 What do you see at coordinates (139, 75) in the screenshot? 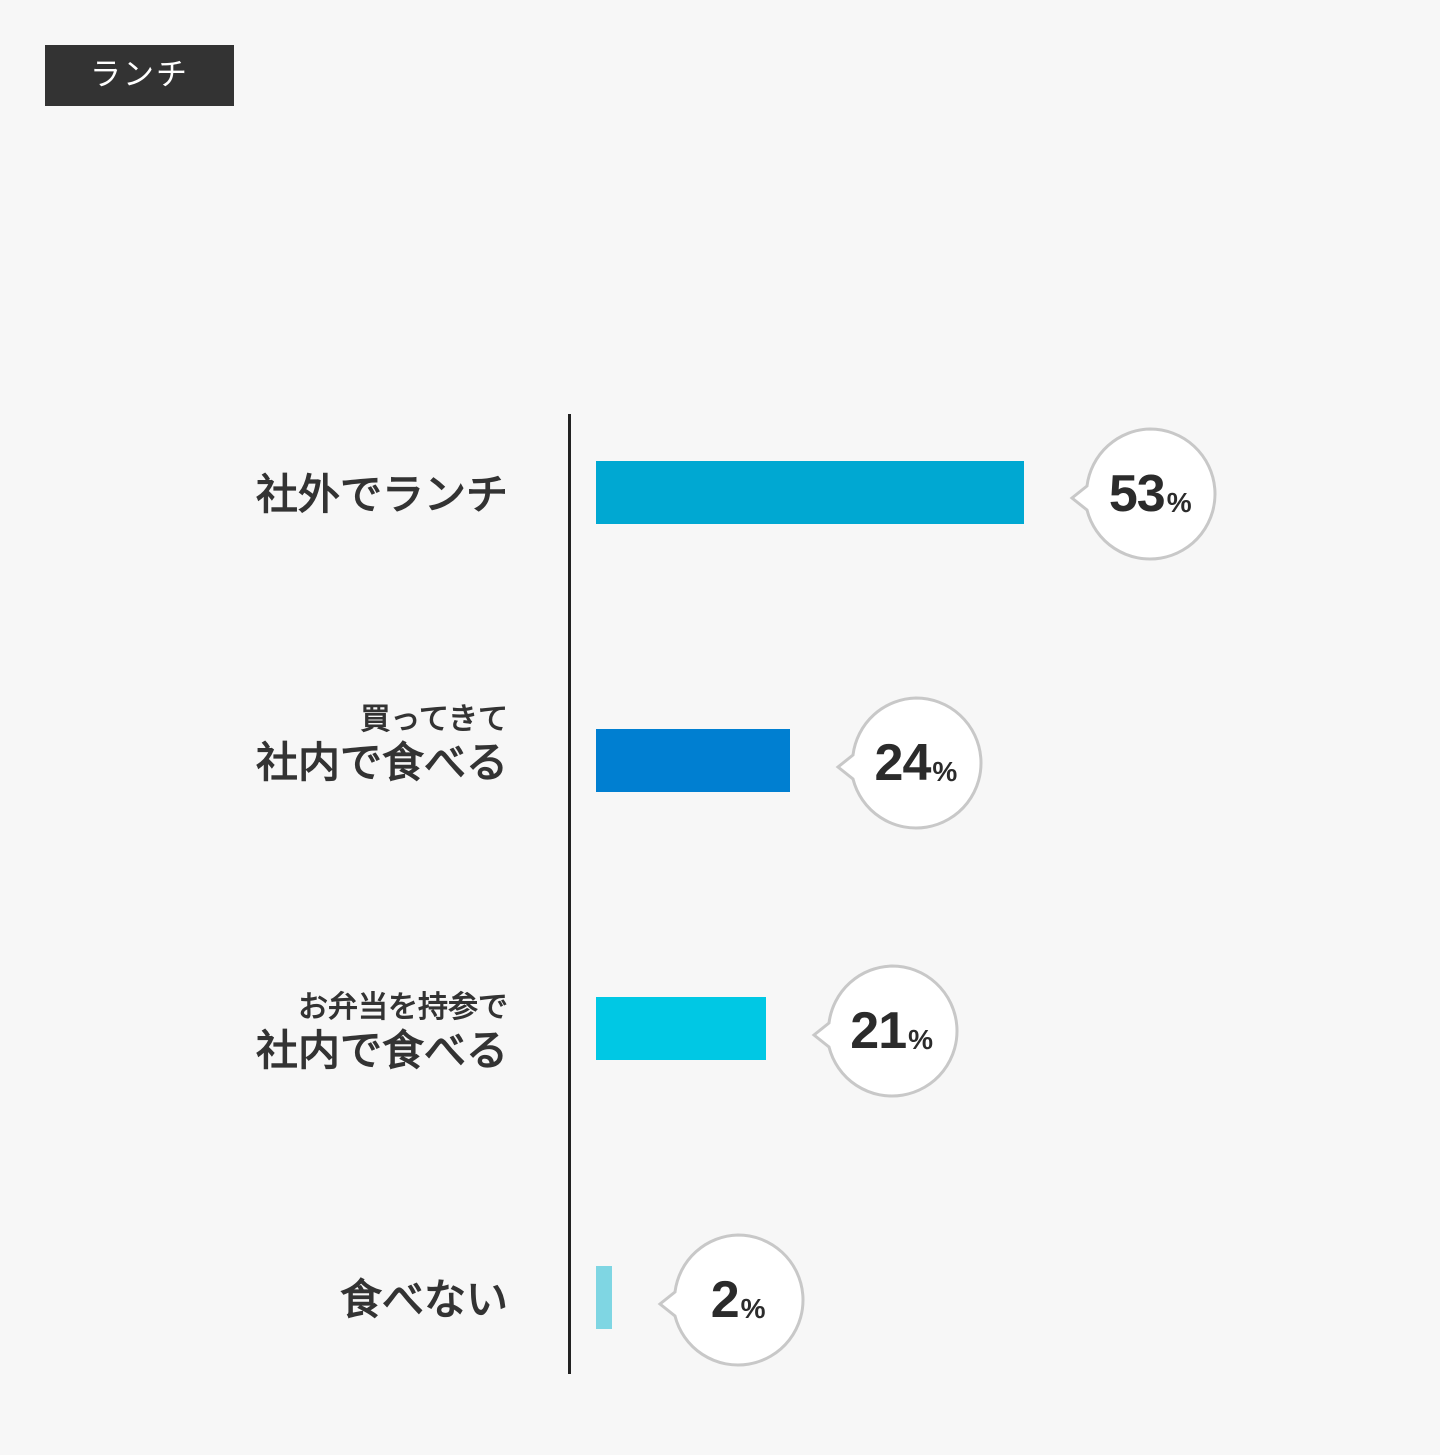
I see `section-tag: ランチ` at bounding box center [139, 75].